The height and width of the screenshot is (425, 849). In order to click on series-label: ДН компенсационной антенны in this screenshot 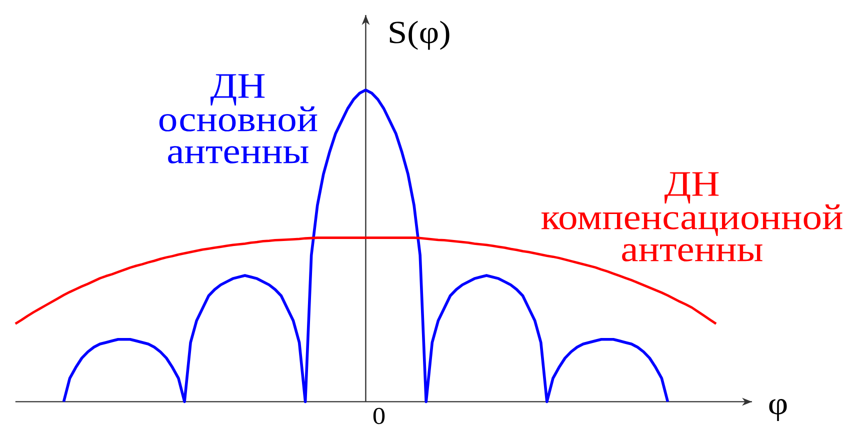, I will do `click(691, 217)`.